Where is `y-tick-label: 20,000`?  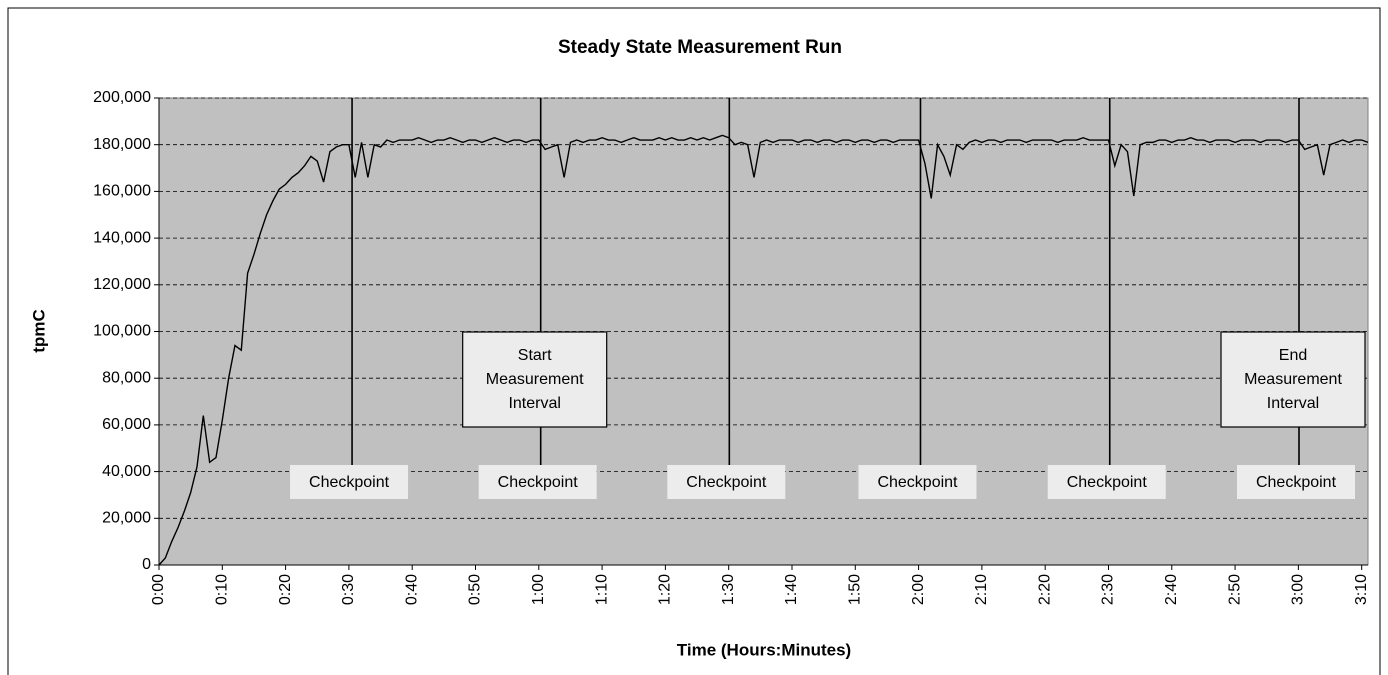 y-tick-label: 20,000 is located at coordinates (126, 518).